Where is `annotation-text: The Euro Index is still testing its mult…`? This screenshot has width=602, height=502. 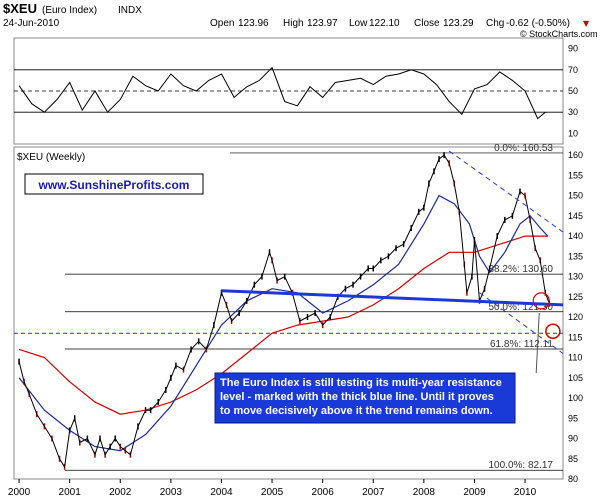 annotation-text: The Euro Index is still testing its mult… is located at coordinates (361, 397).